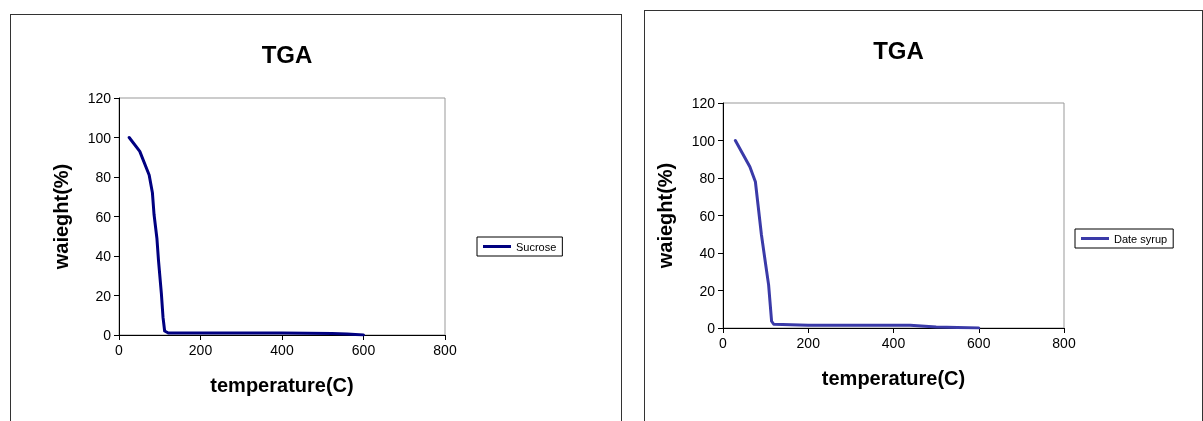  Describe the element at coordinates (711, 328) in the screenshot. I see `y-tick-label: 0` at that location.